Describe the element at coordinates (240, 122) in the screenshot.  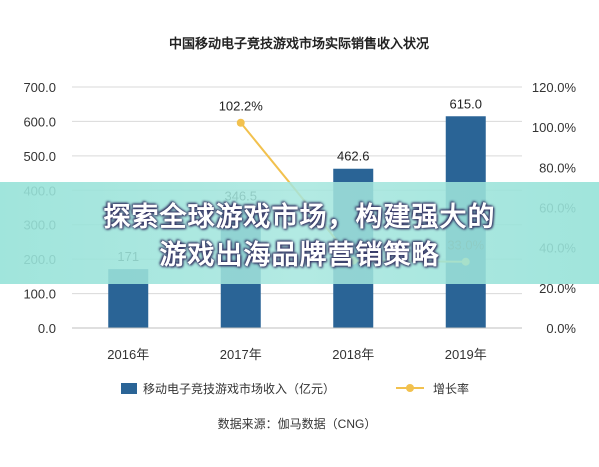
I see `growth-point` at that location.